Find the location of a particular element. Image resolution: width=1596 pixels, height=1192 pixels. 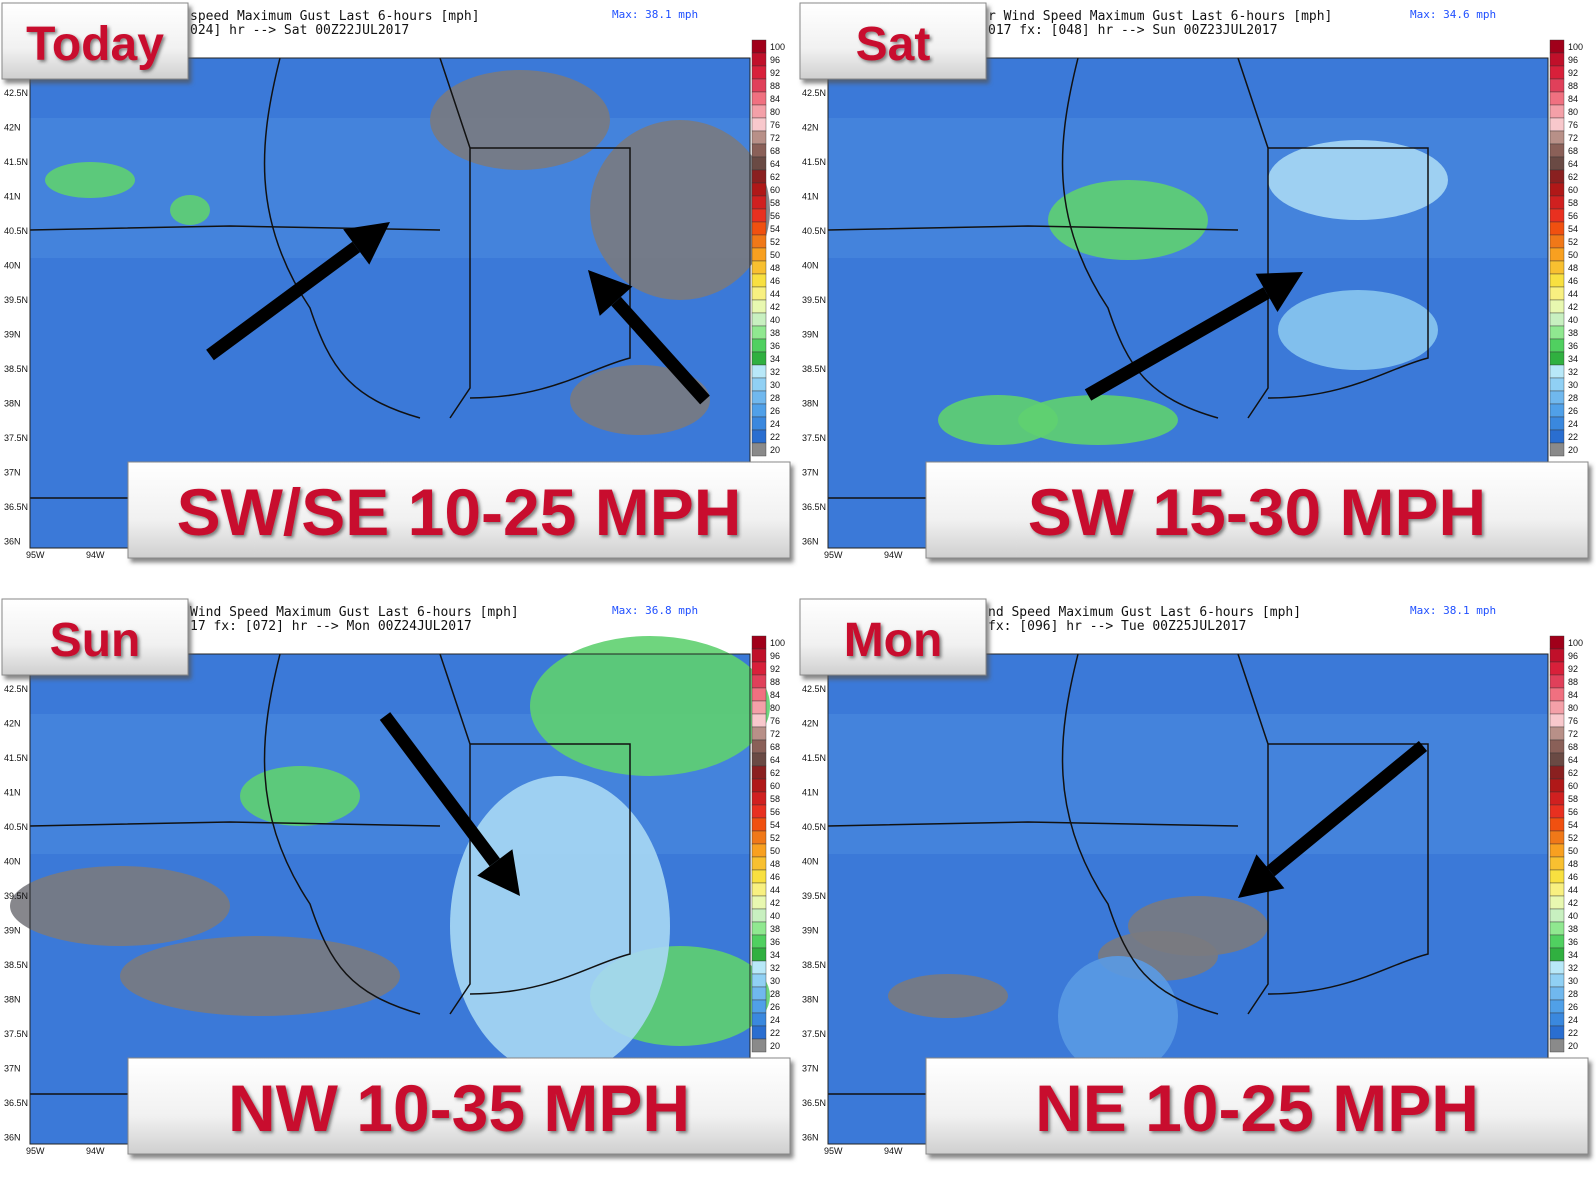

day-label: Sat is located at coordinates (893, 44).